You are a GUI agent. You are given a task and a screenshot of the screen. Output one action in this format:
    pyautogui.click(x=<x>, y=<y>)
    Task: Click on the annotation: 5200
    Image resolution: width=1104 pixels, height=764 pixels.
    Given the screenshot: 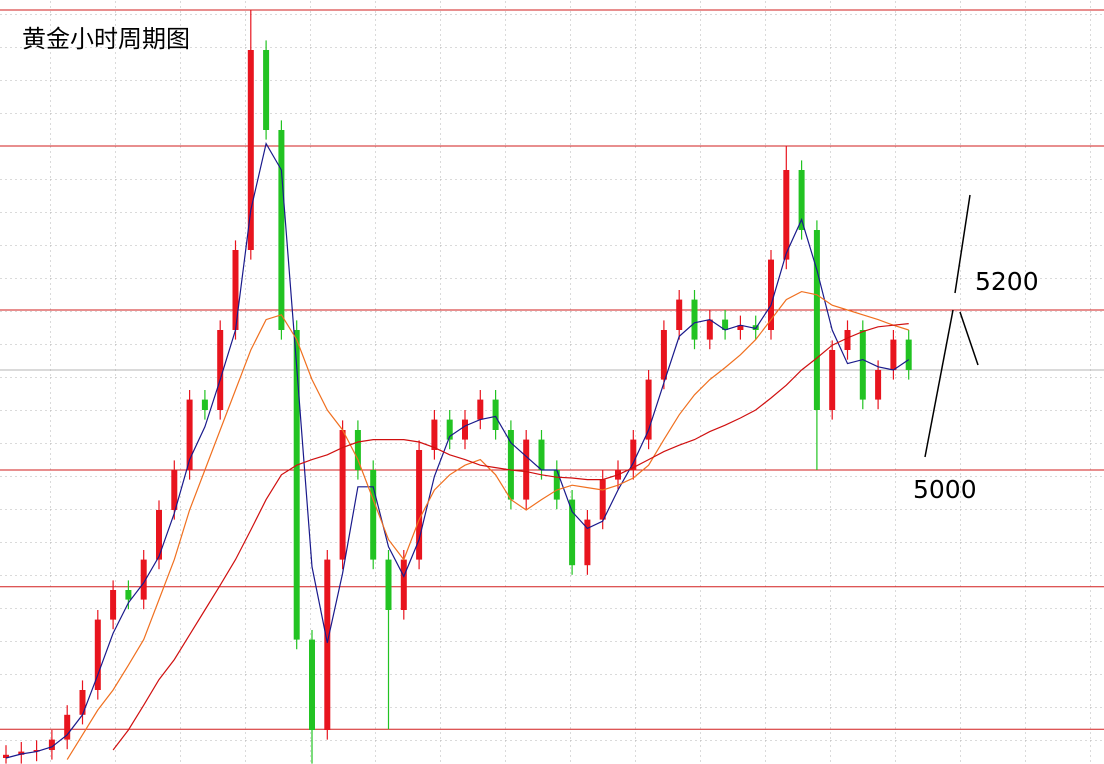 What is the action you would take?
    pyautogui.click(x=1007, y=281)
    